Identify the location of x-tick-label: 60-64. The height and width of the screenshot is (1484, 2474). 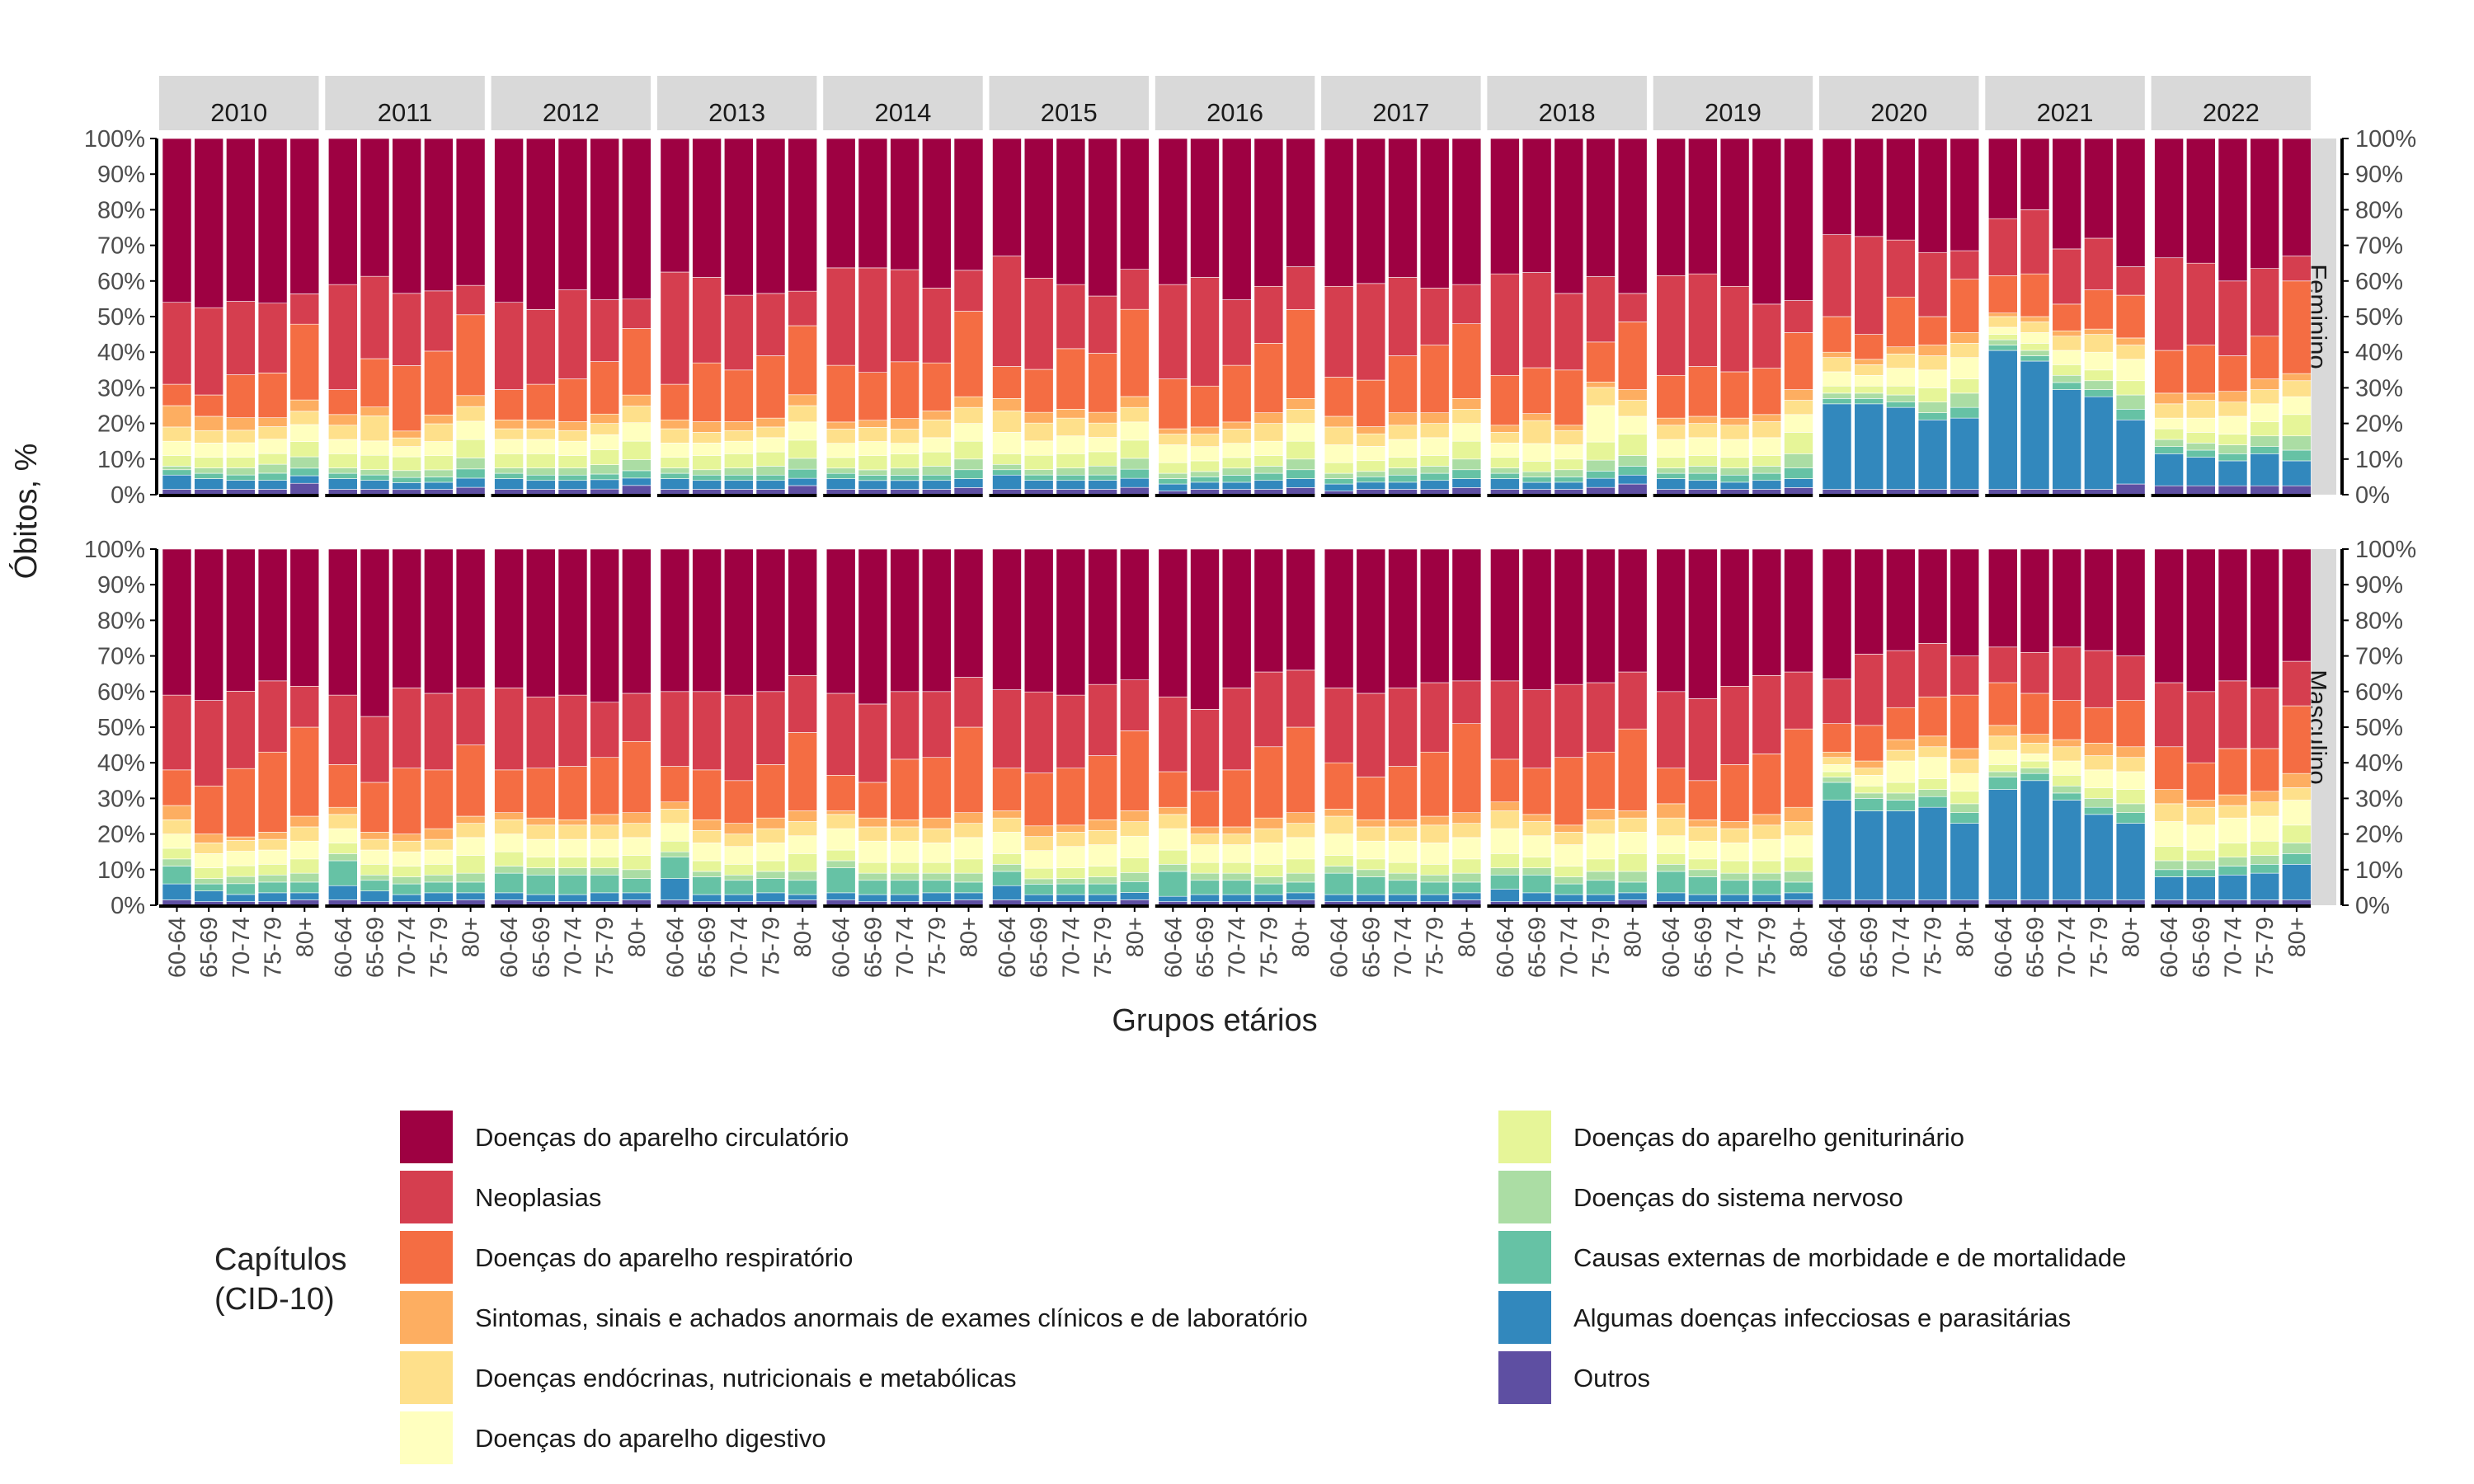
(675, 947).